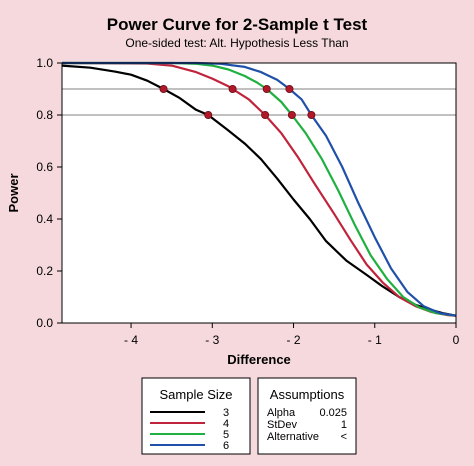  I want to click on x-tick-label: - 3, so click(212, 340).